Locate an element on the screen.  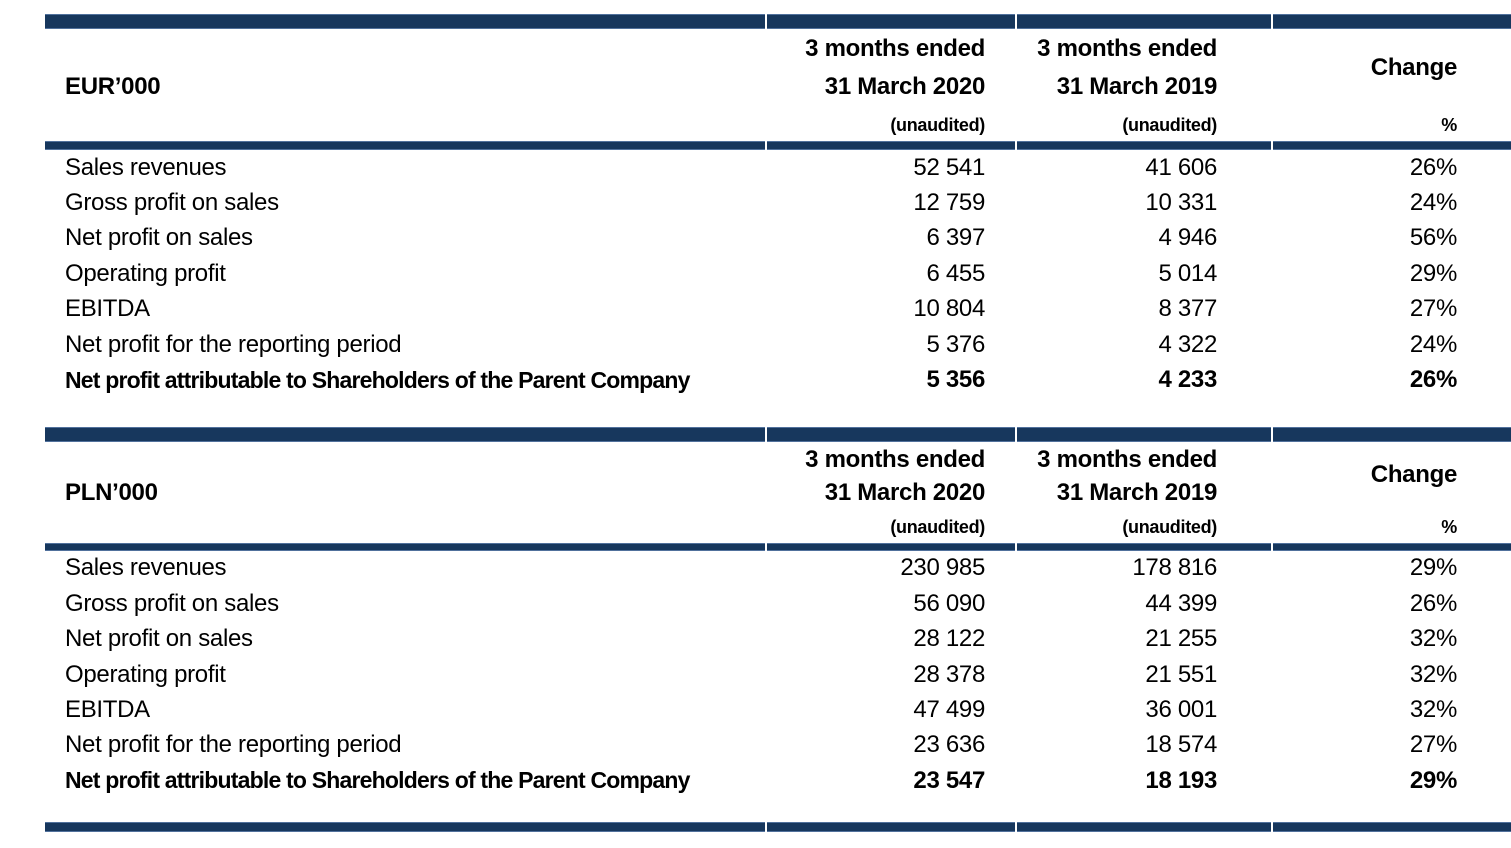
value-2020: 52 541 is located at coordinates (949, 167).